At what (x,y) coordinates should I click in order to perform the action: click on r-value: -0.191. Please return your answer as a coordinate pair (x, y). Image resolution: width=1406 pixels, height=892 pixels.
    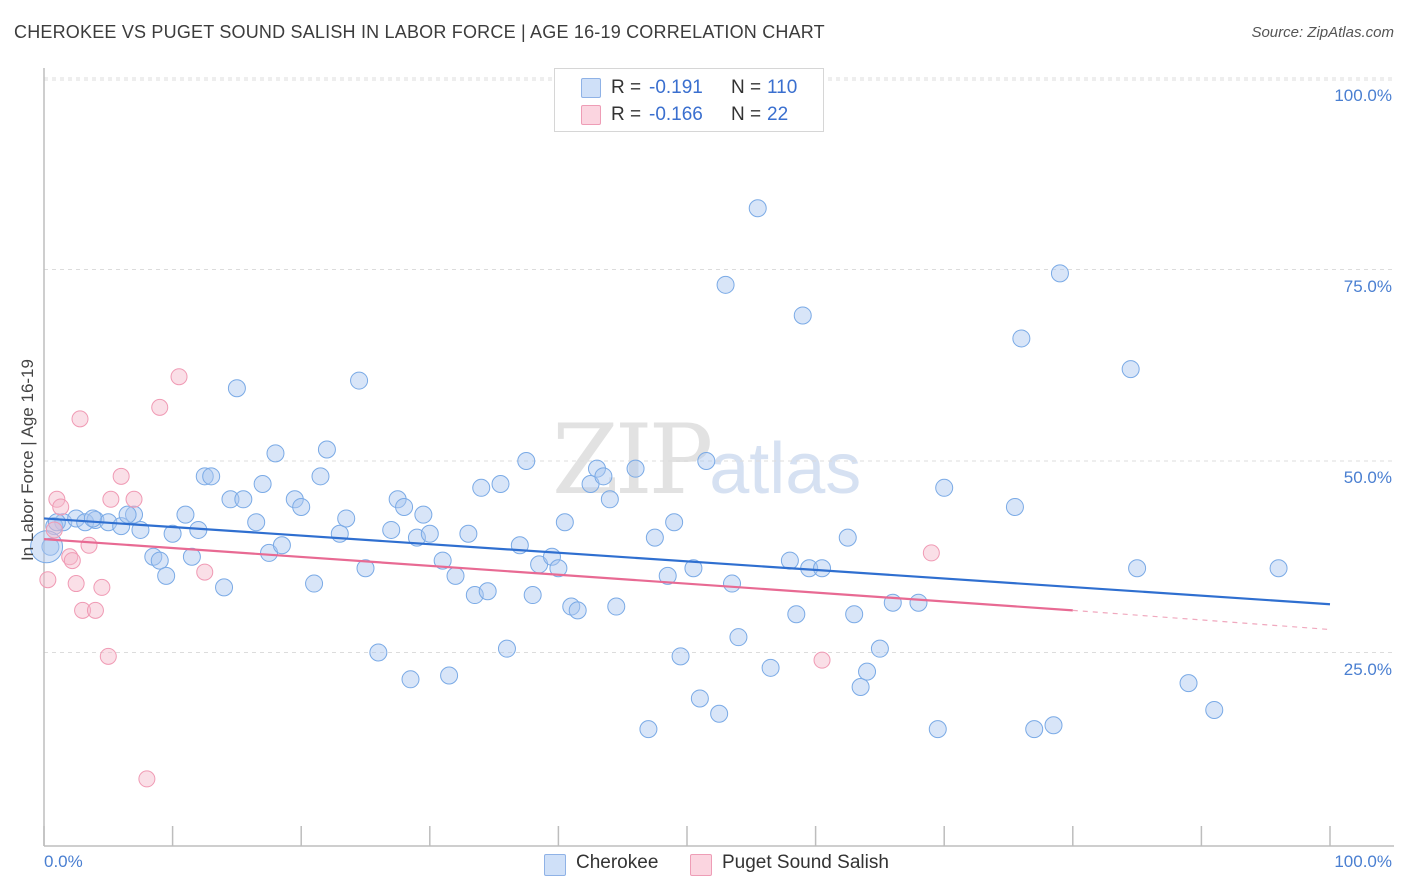
    Looking at the image, I should click on (676, 87).